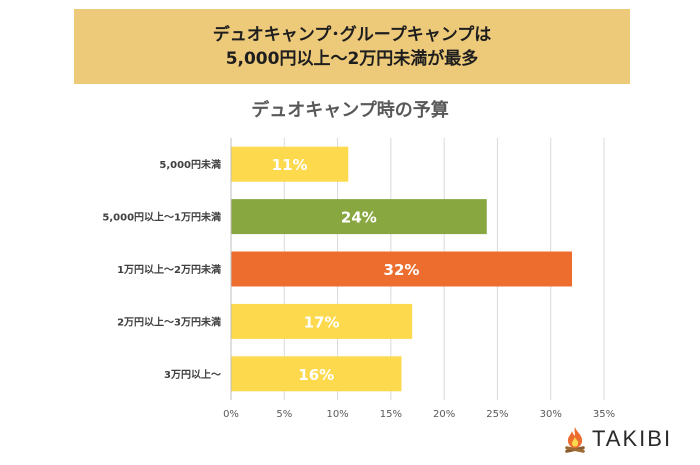 The width and height of the screenshot is (700, 465). Describe the element at coordinates (231, 414) in the screenshot. I see `x-tick-label: 0%` at that location.